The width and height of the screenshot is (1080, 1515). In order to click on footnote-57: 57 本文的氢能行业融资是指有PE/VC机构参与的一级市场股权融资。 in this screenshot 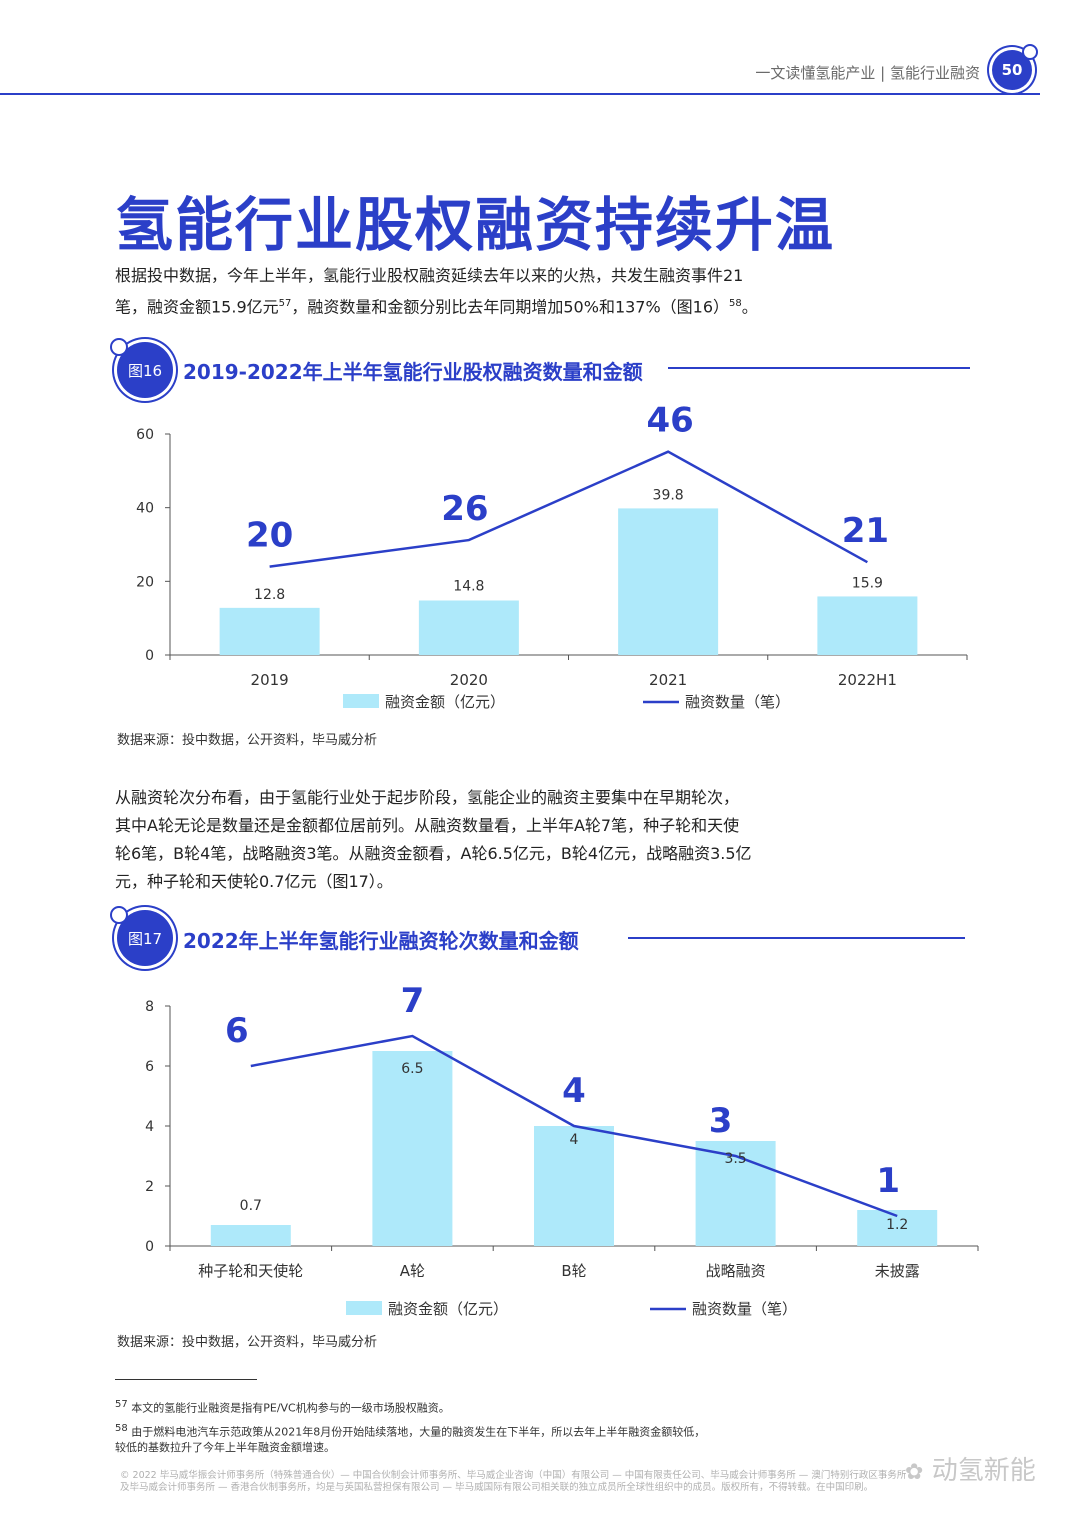, I will do `click(282, 1407)`.